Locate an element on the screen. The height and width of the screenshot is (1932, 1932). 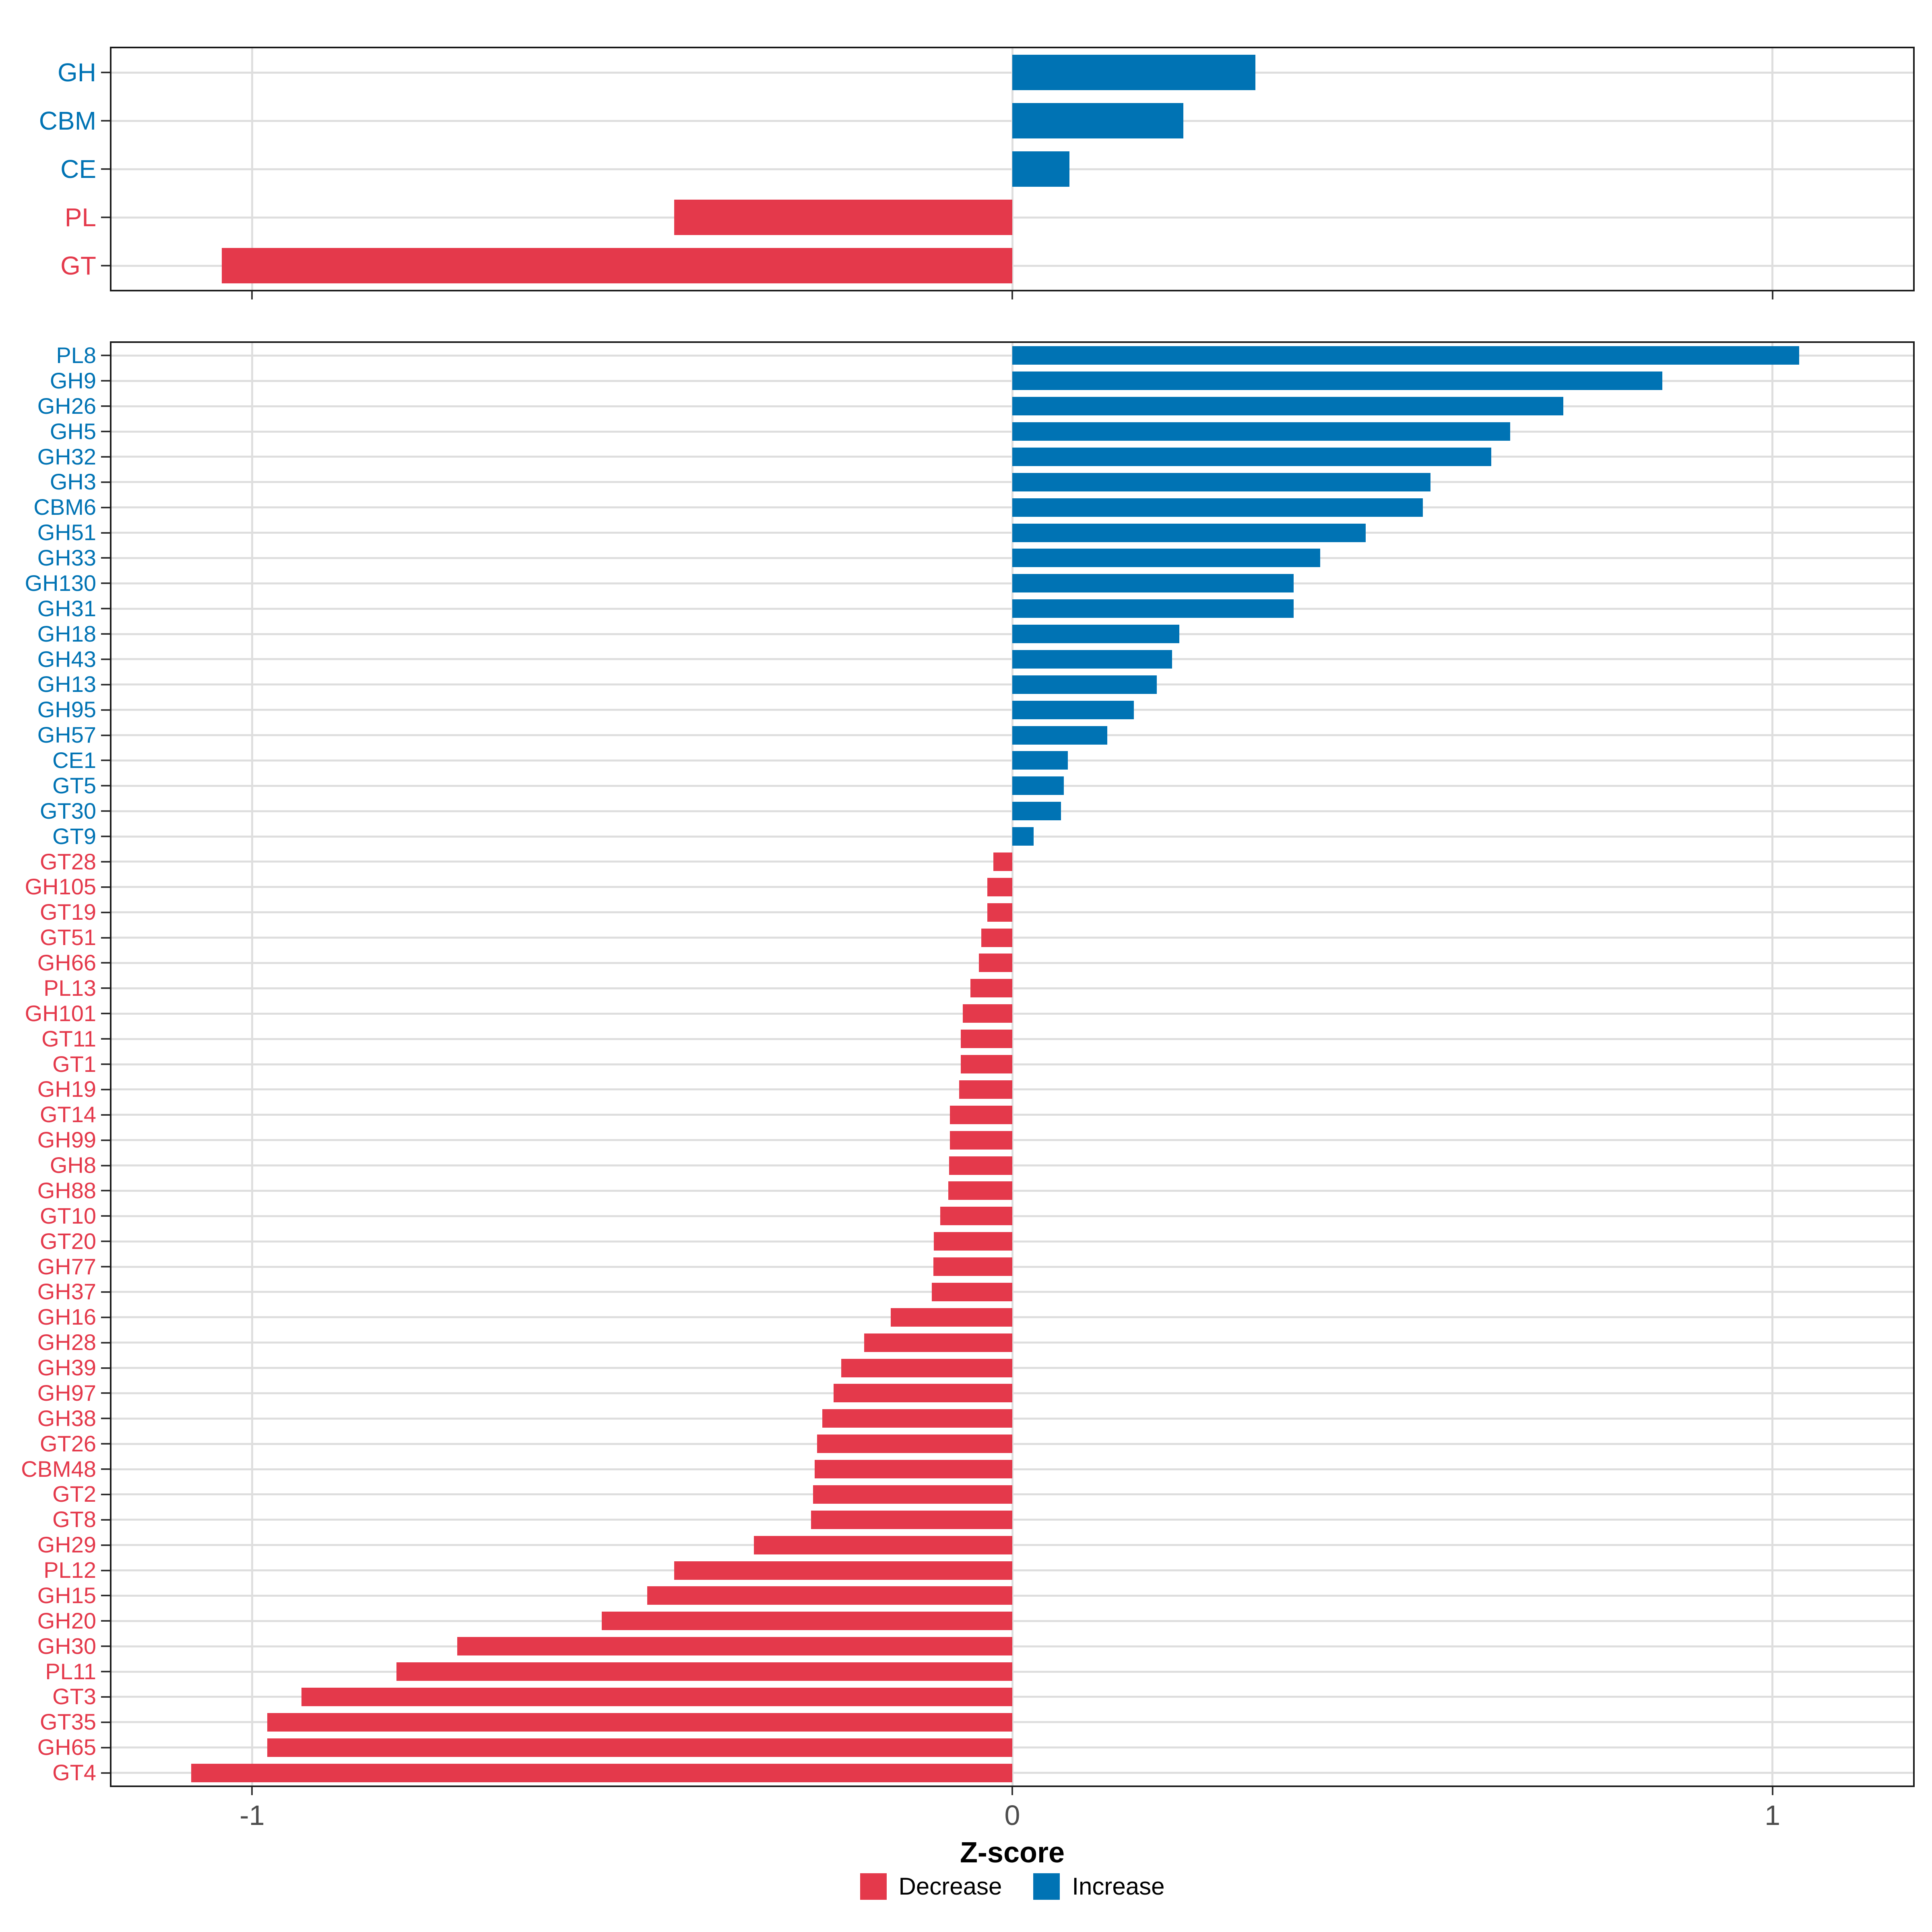
bar-GH9 is located at coordinates (1337, 381).